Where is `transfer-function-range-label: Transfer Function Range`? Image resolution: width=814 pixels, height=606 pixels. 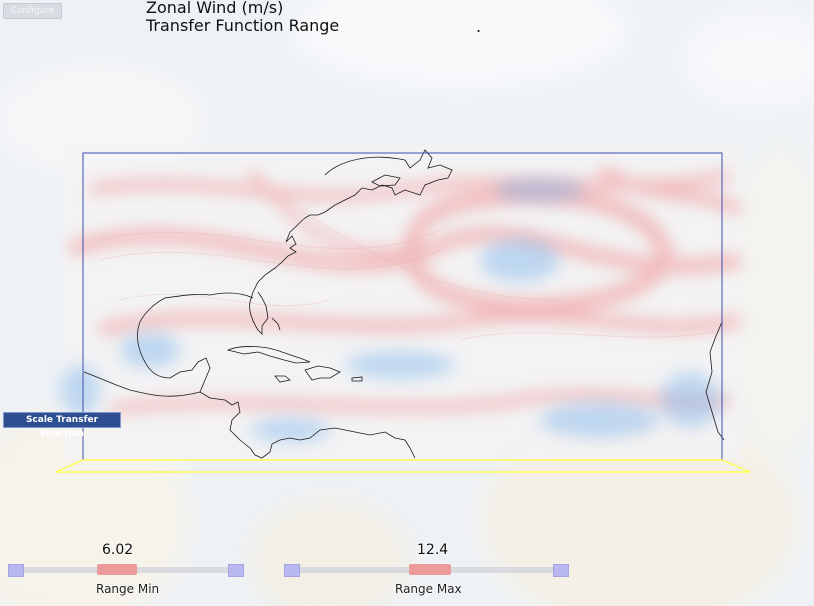 transfer-function-range-label: Transfer Function Range is located at coordinates (243, 25).